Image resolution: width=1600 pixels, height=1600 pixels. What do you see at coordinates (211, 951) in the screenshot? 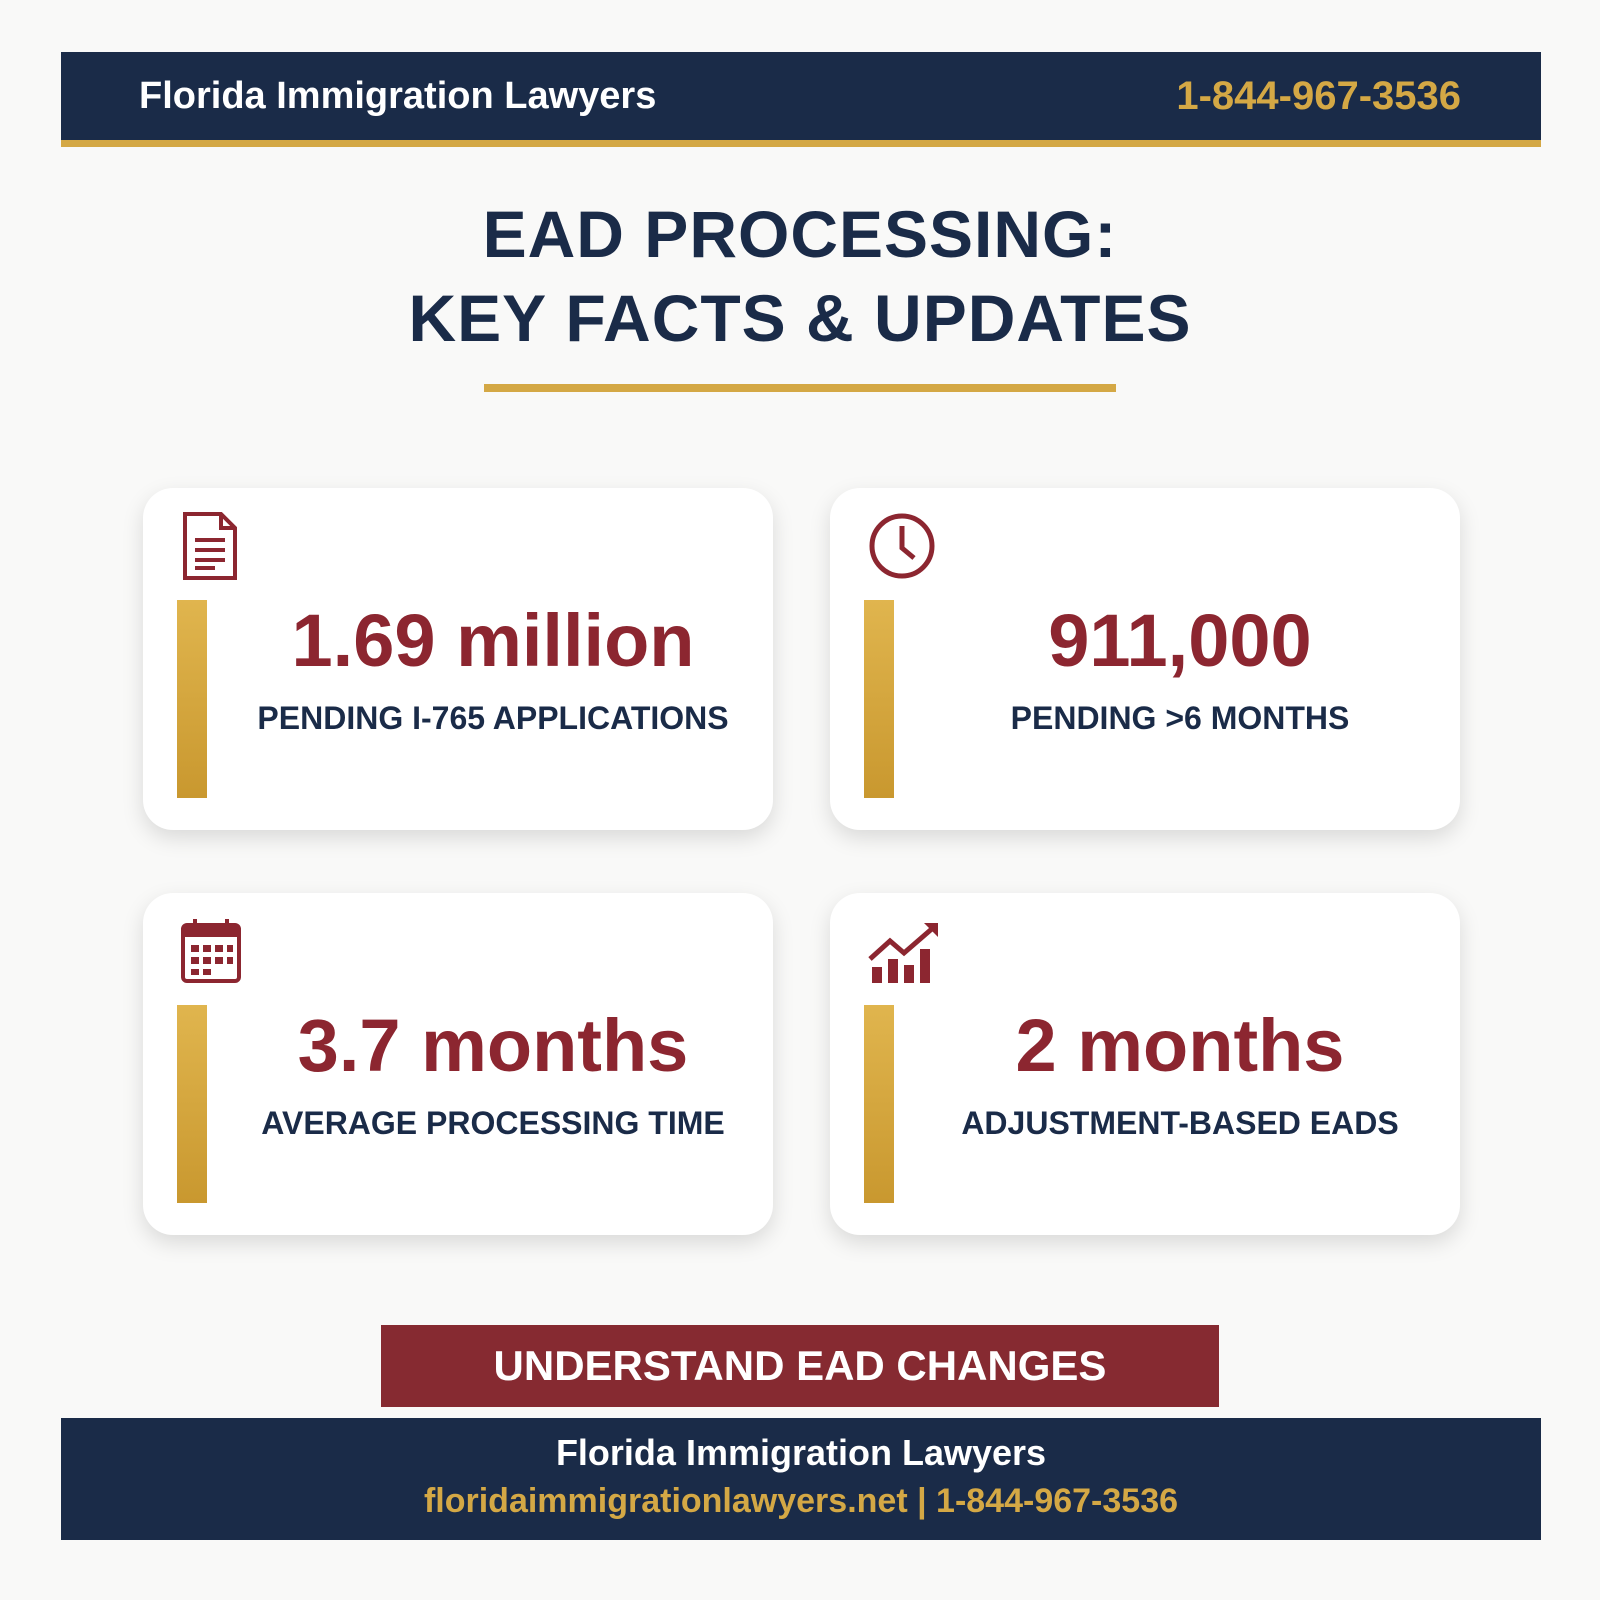
I see `calendar-icon` at bounding box center [211, 951].